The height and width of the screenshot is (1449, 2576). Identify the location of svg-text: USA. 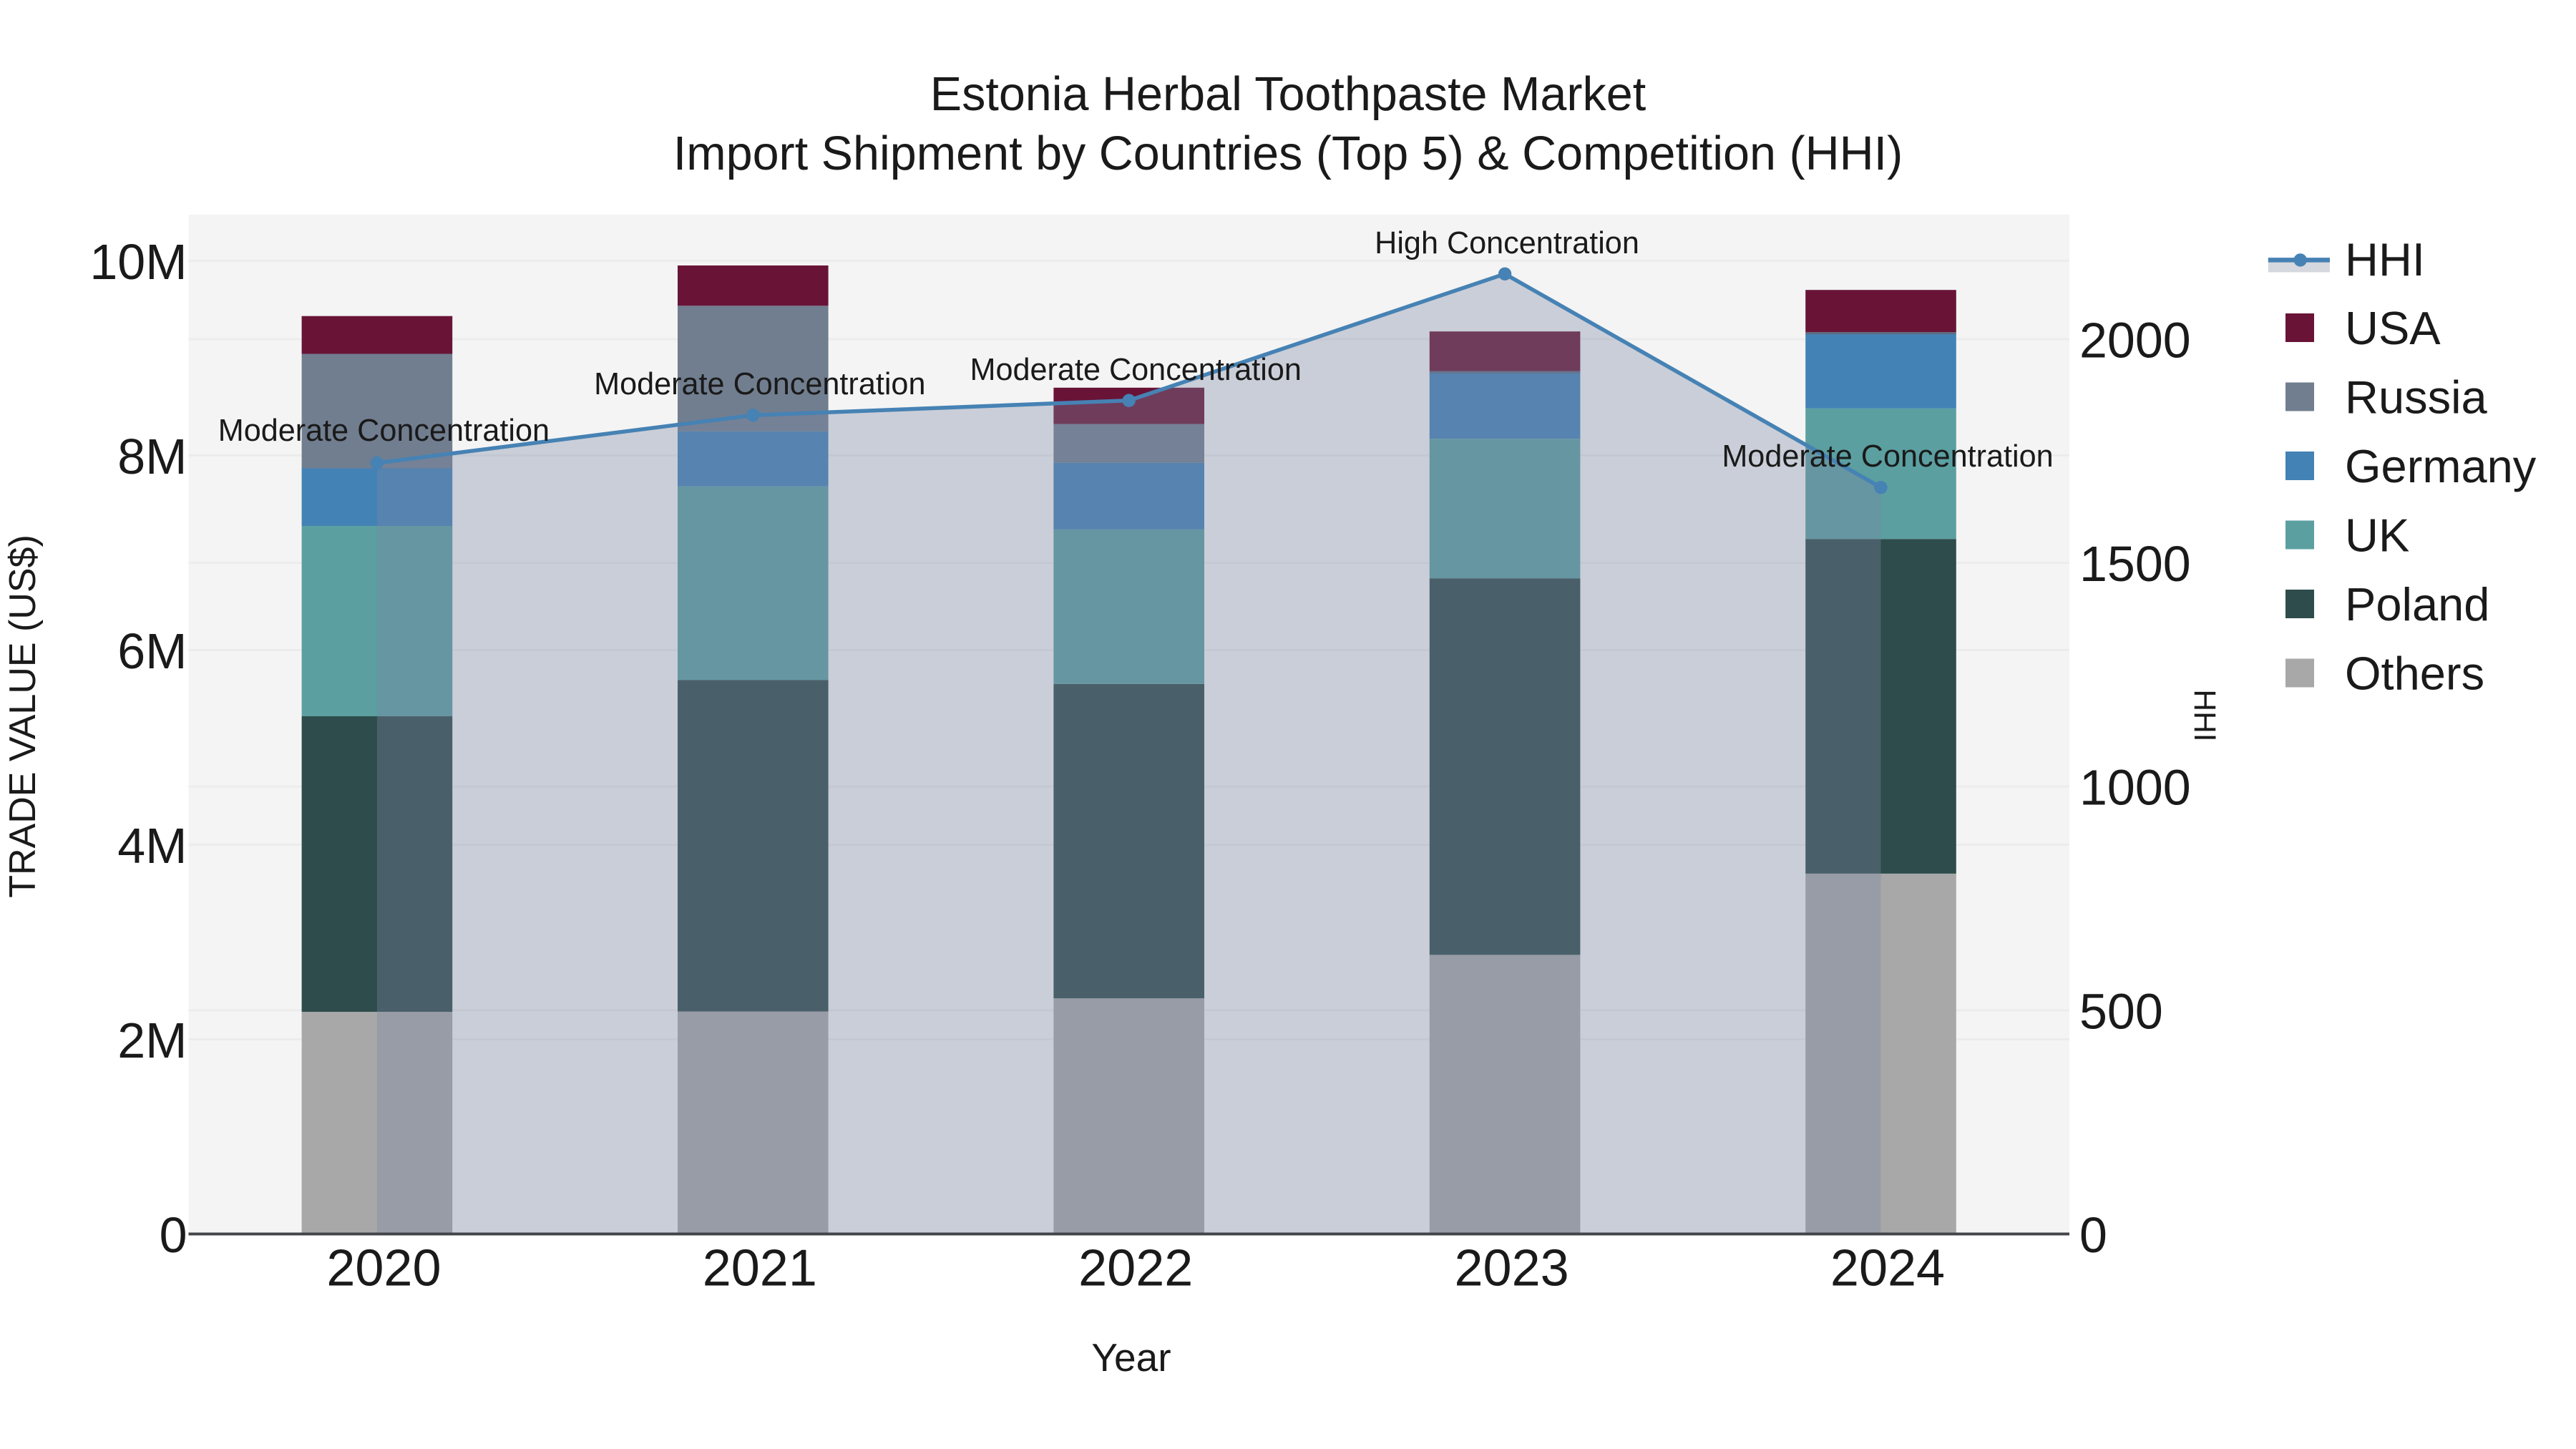
(2393, 328).